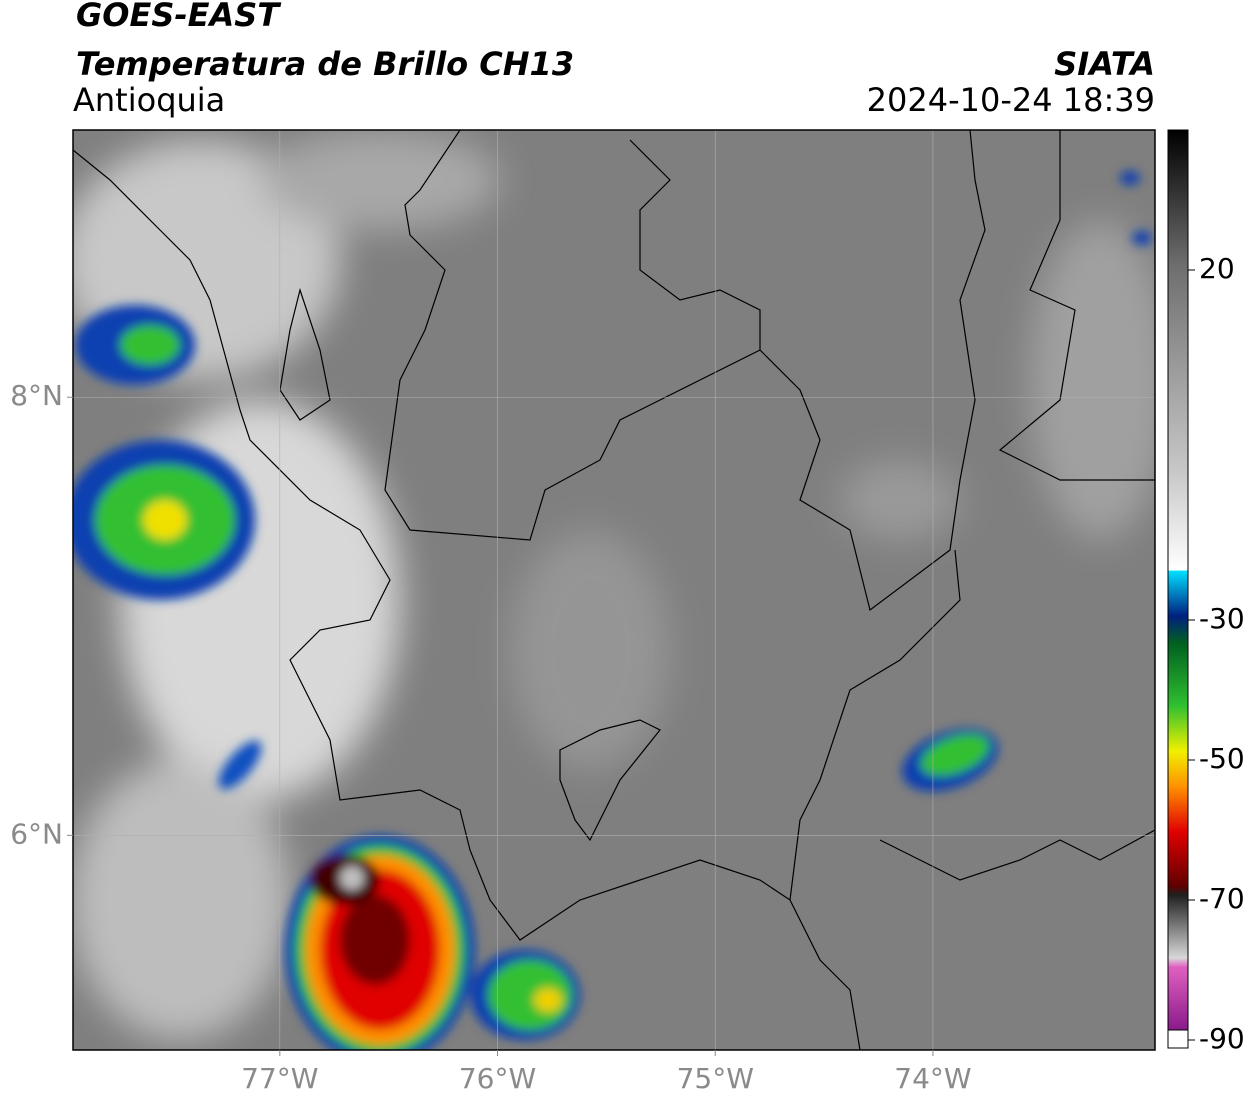 This screenshot has height=1103, width=1252. What do you see at coordinates (1178, 580) in the screenshot?
I see `colorbar` at bounding box center [1178, 580].